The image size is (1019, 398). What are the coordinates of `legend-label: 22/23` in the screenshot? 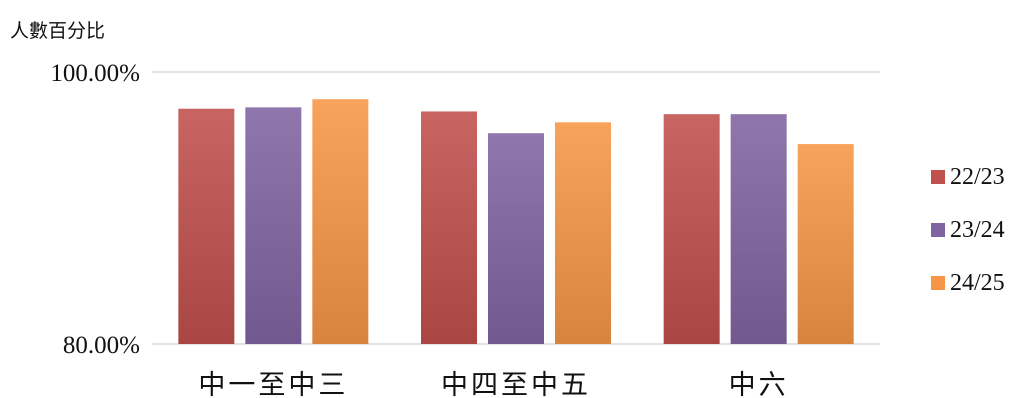 It's located at (977, 177).